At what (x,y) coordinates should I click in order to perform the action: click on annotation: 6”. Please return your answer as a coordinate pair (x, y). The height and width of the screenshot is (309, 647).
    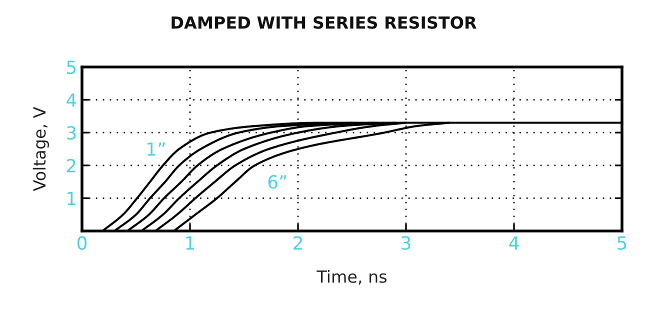
    Looking at the image, I should click on (277, 182).